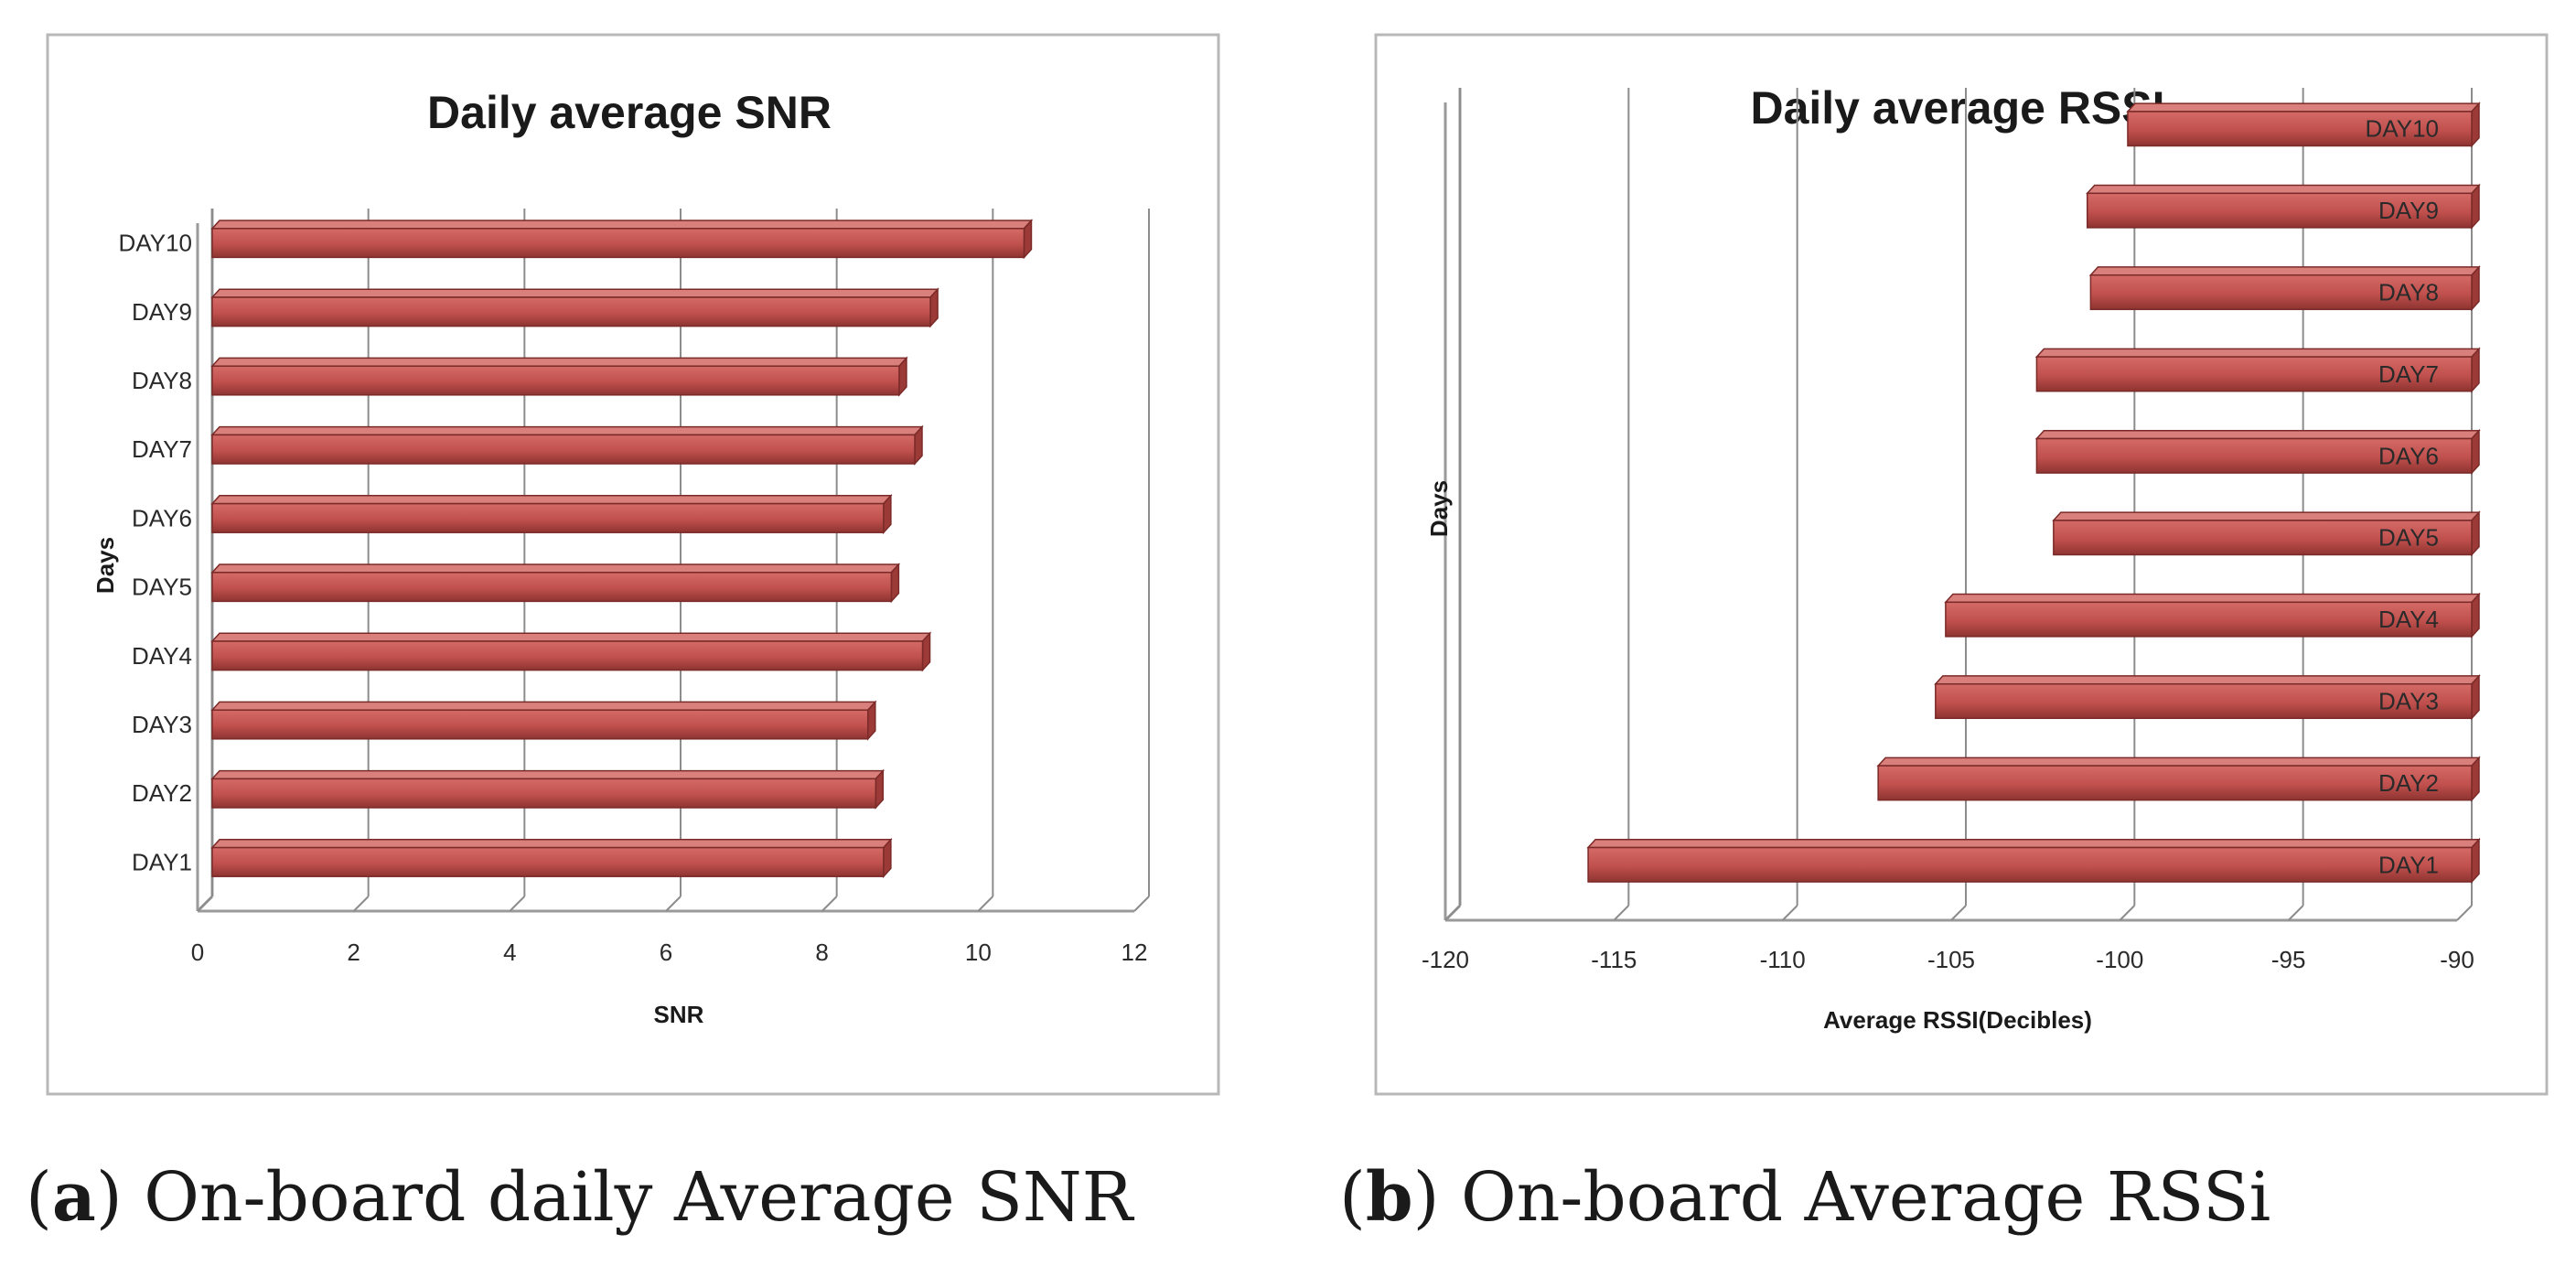  Describe the element at coordinates (162, 656) in the screenshot. I see `category-label-day4: DAY4` at that location.